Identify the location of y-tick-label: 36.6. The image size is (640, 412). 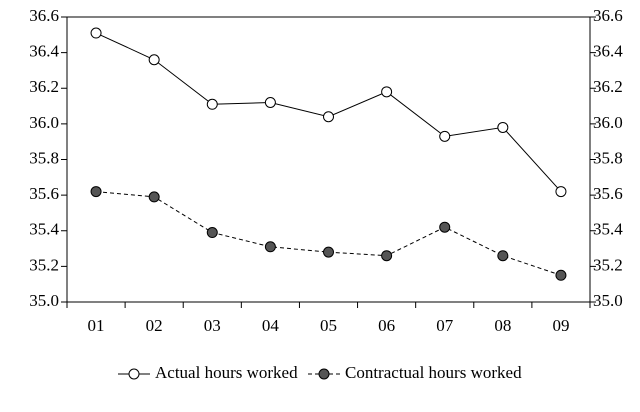
(44, 15).